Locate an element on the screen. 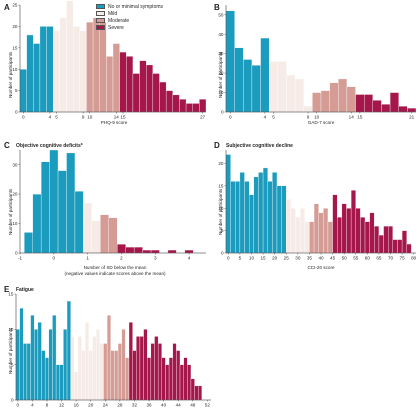  panel-b-y-tick-label: 30 is located at coordinates (221, 53).